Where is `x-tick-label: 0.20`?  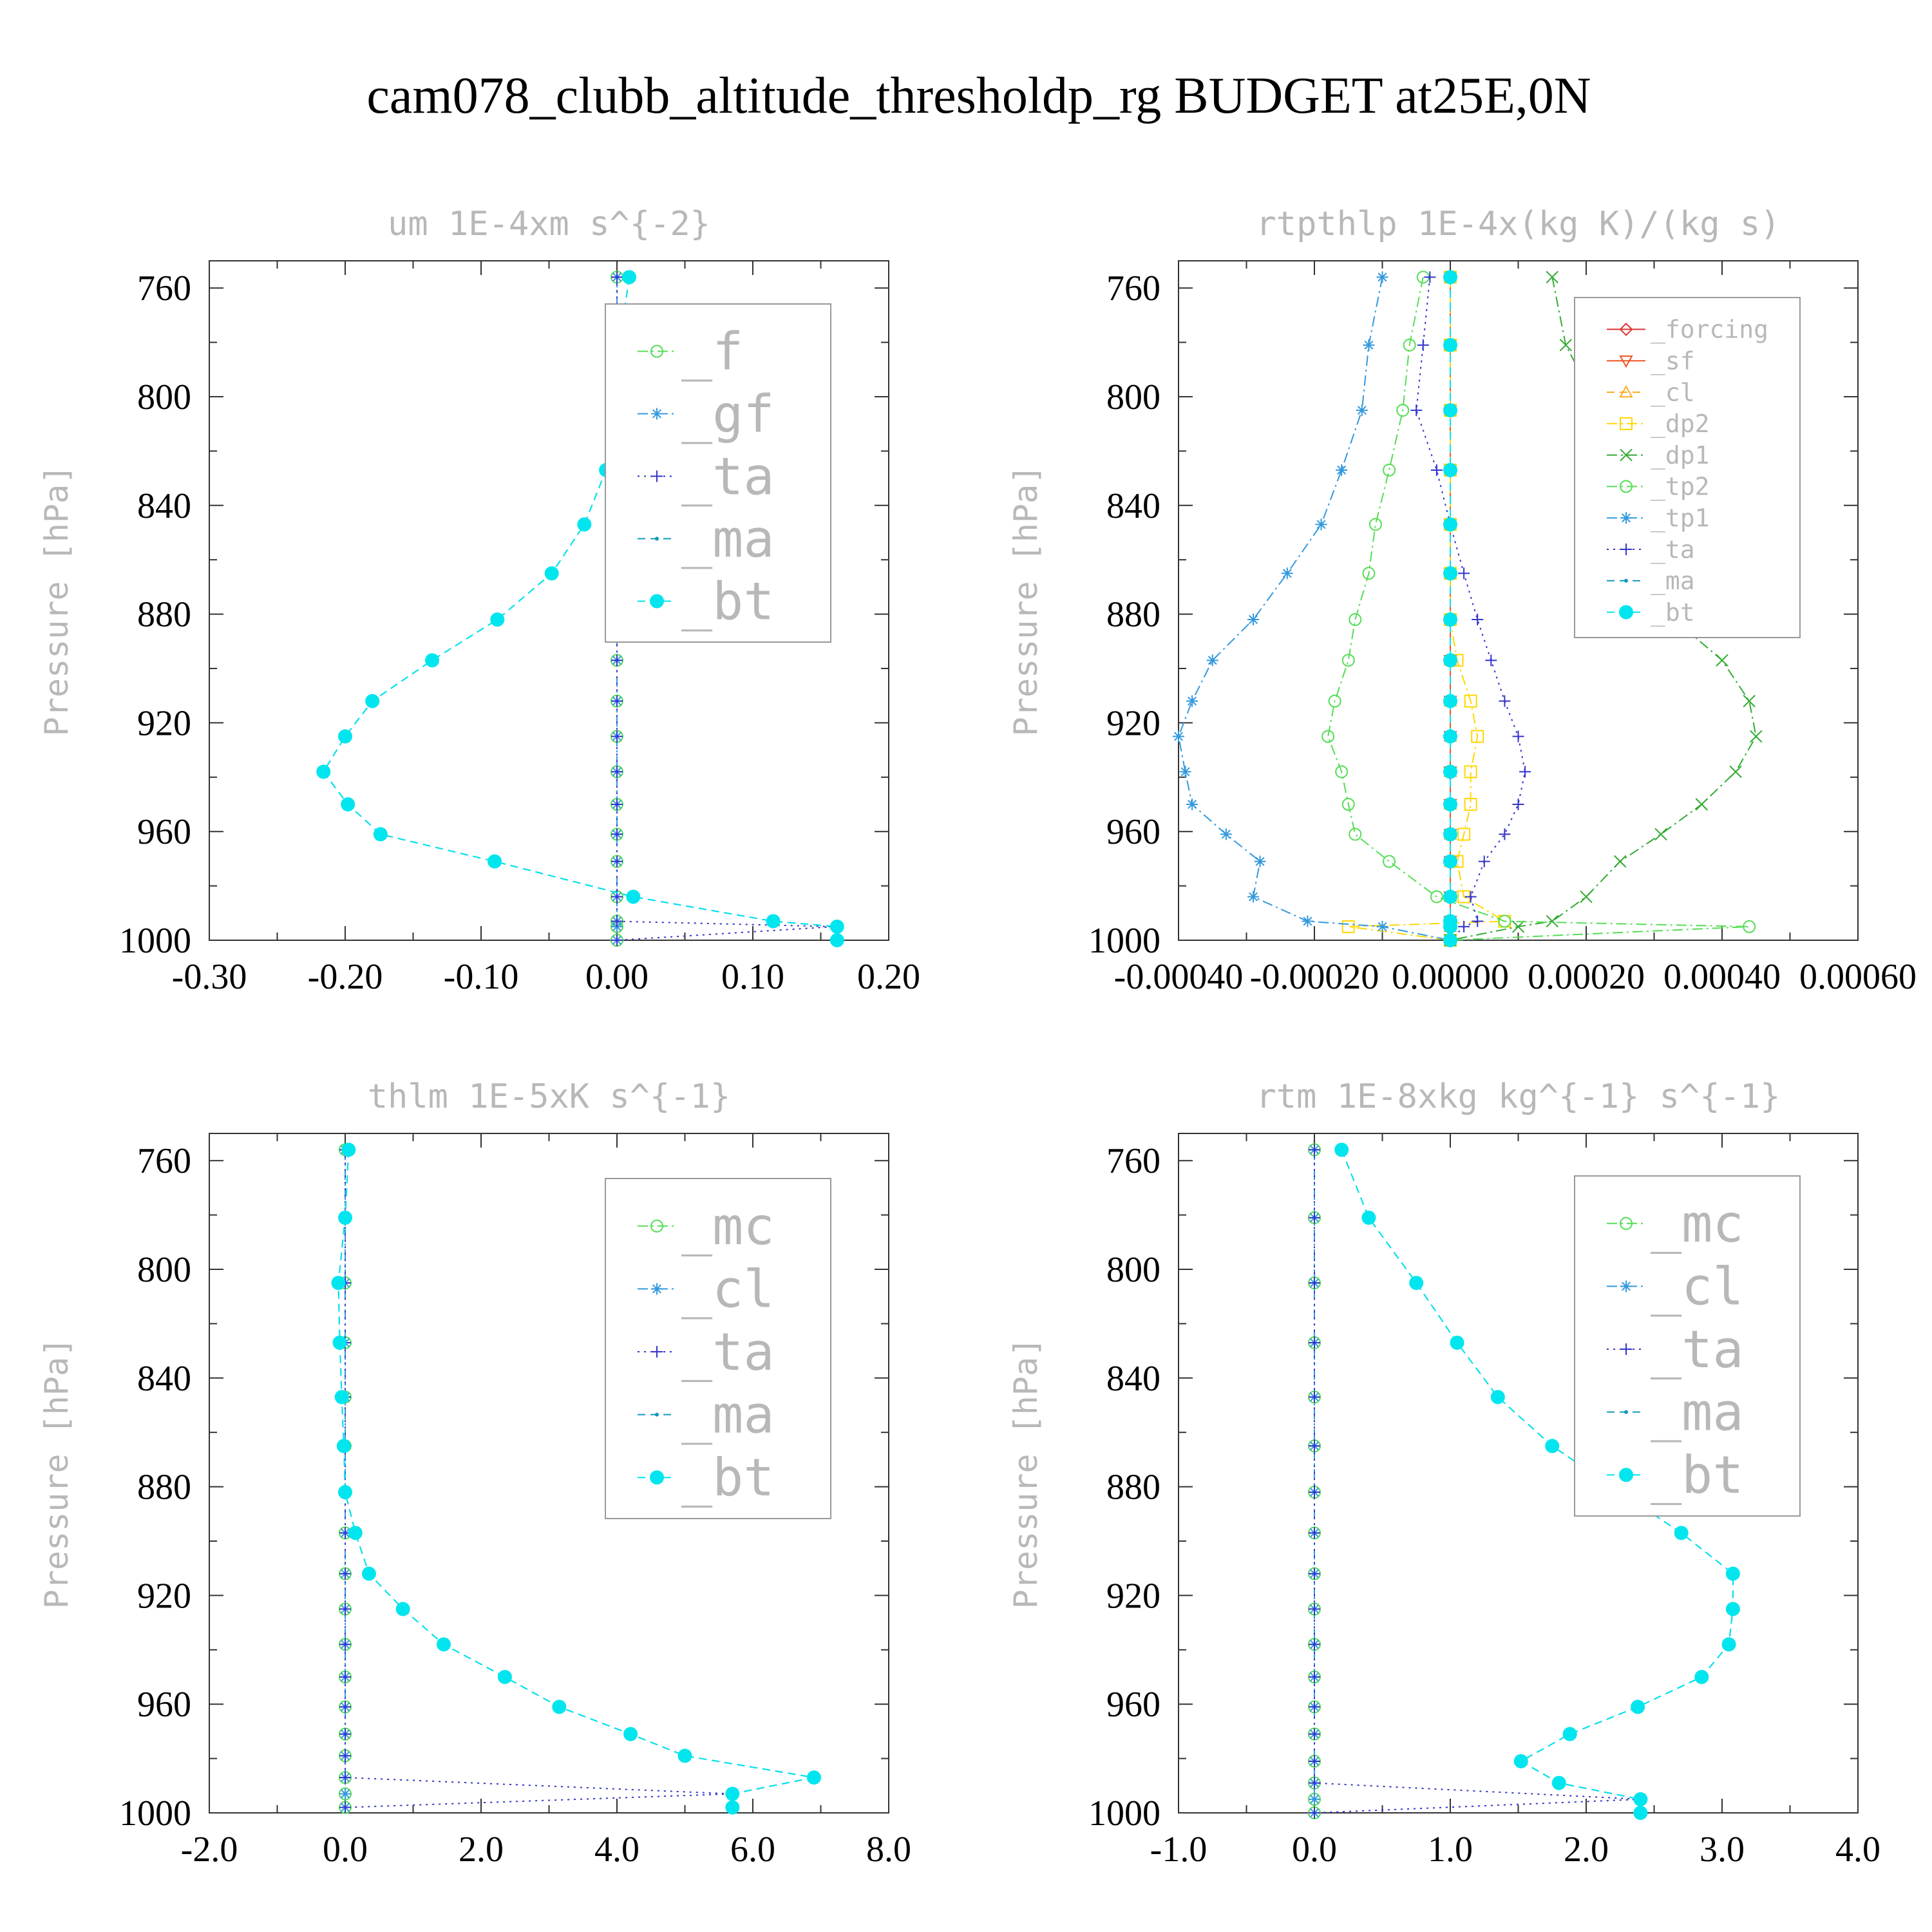 x-tick-label: 0.20 is located at coordinates (888, 977).